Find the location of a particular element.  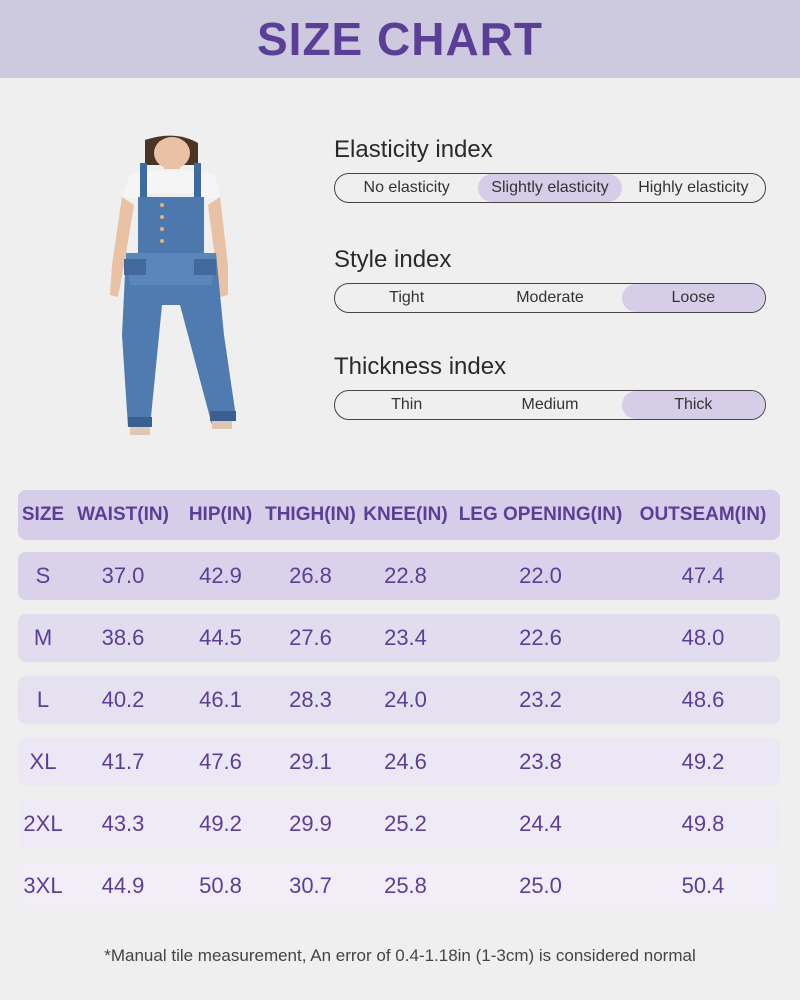

table-row: S 37.0 42.9 26.8 22.8 22.0 47.4 is located at coordinates (399, 576).